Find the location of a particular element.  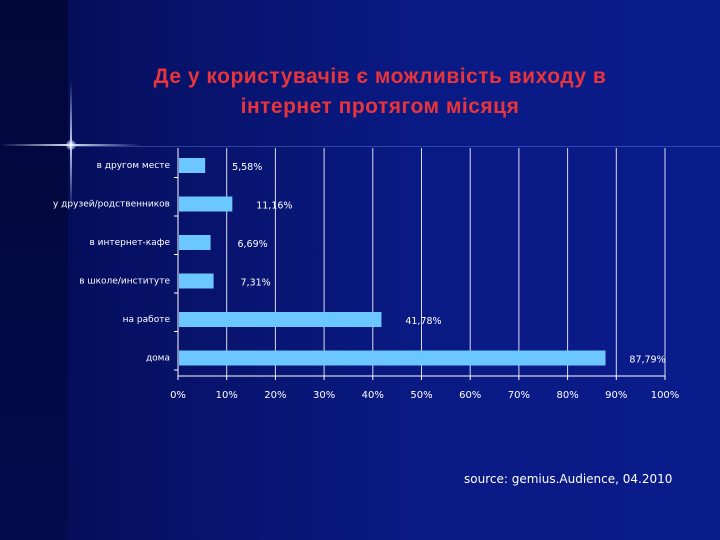

x-tick-label: 100% is located at coordinates (665, 395).